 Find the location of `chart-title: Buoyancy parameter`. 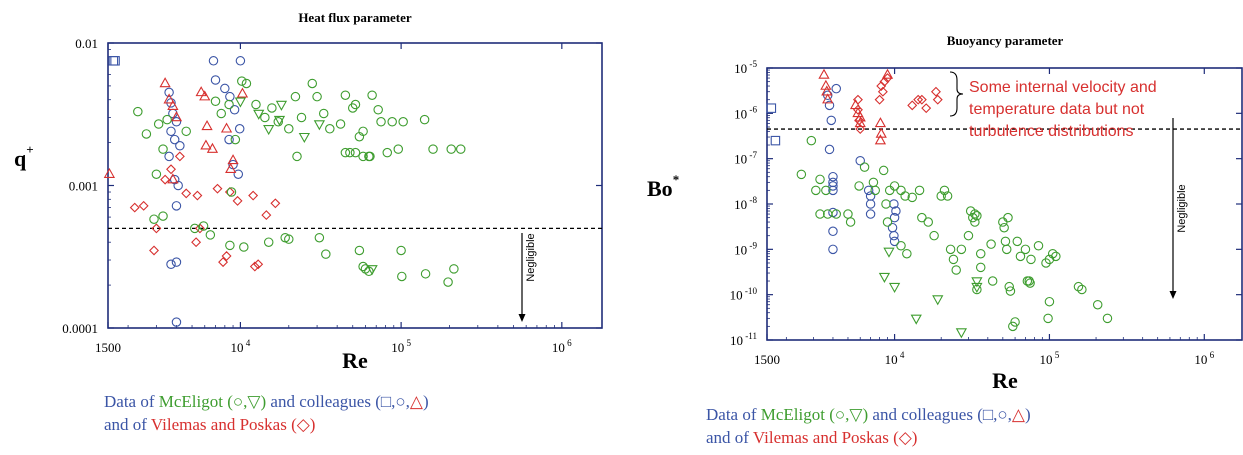

chart-title: Buoyancy parameter is located at coordinates (1005, 40).